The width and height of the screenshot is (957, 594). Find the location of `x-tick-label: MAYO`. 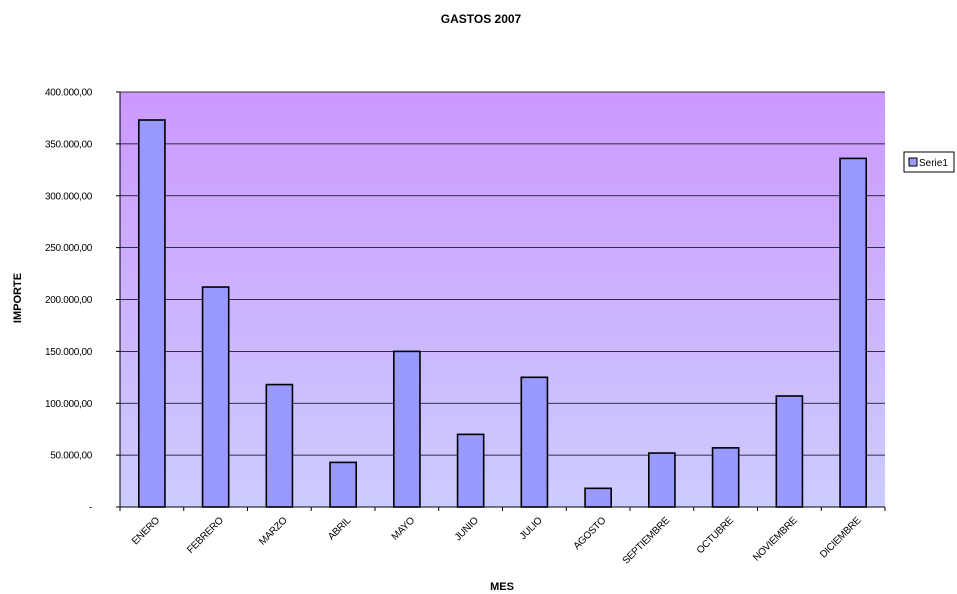

x-tick-label: MAYO is located at coordinates (404, 529).